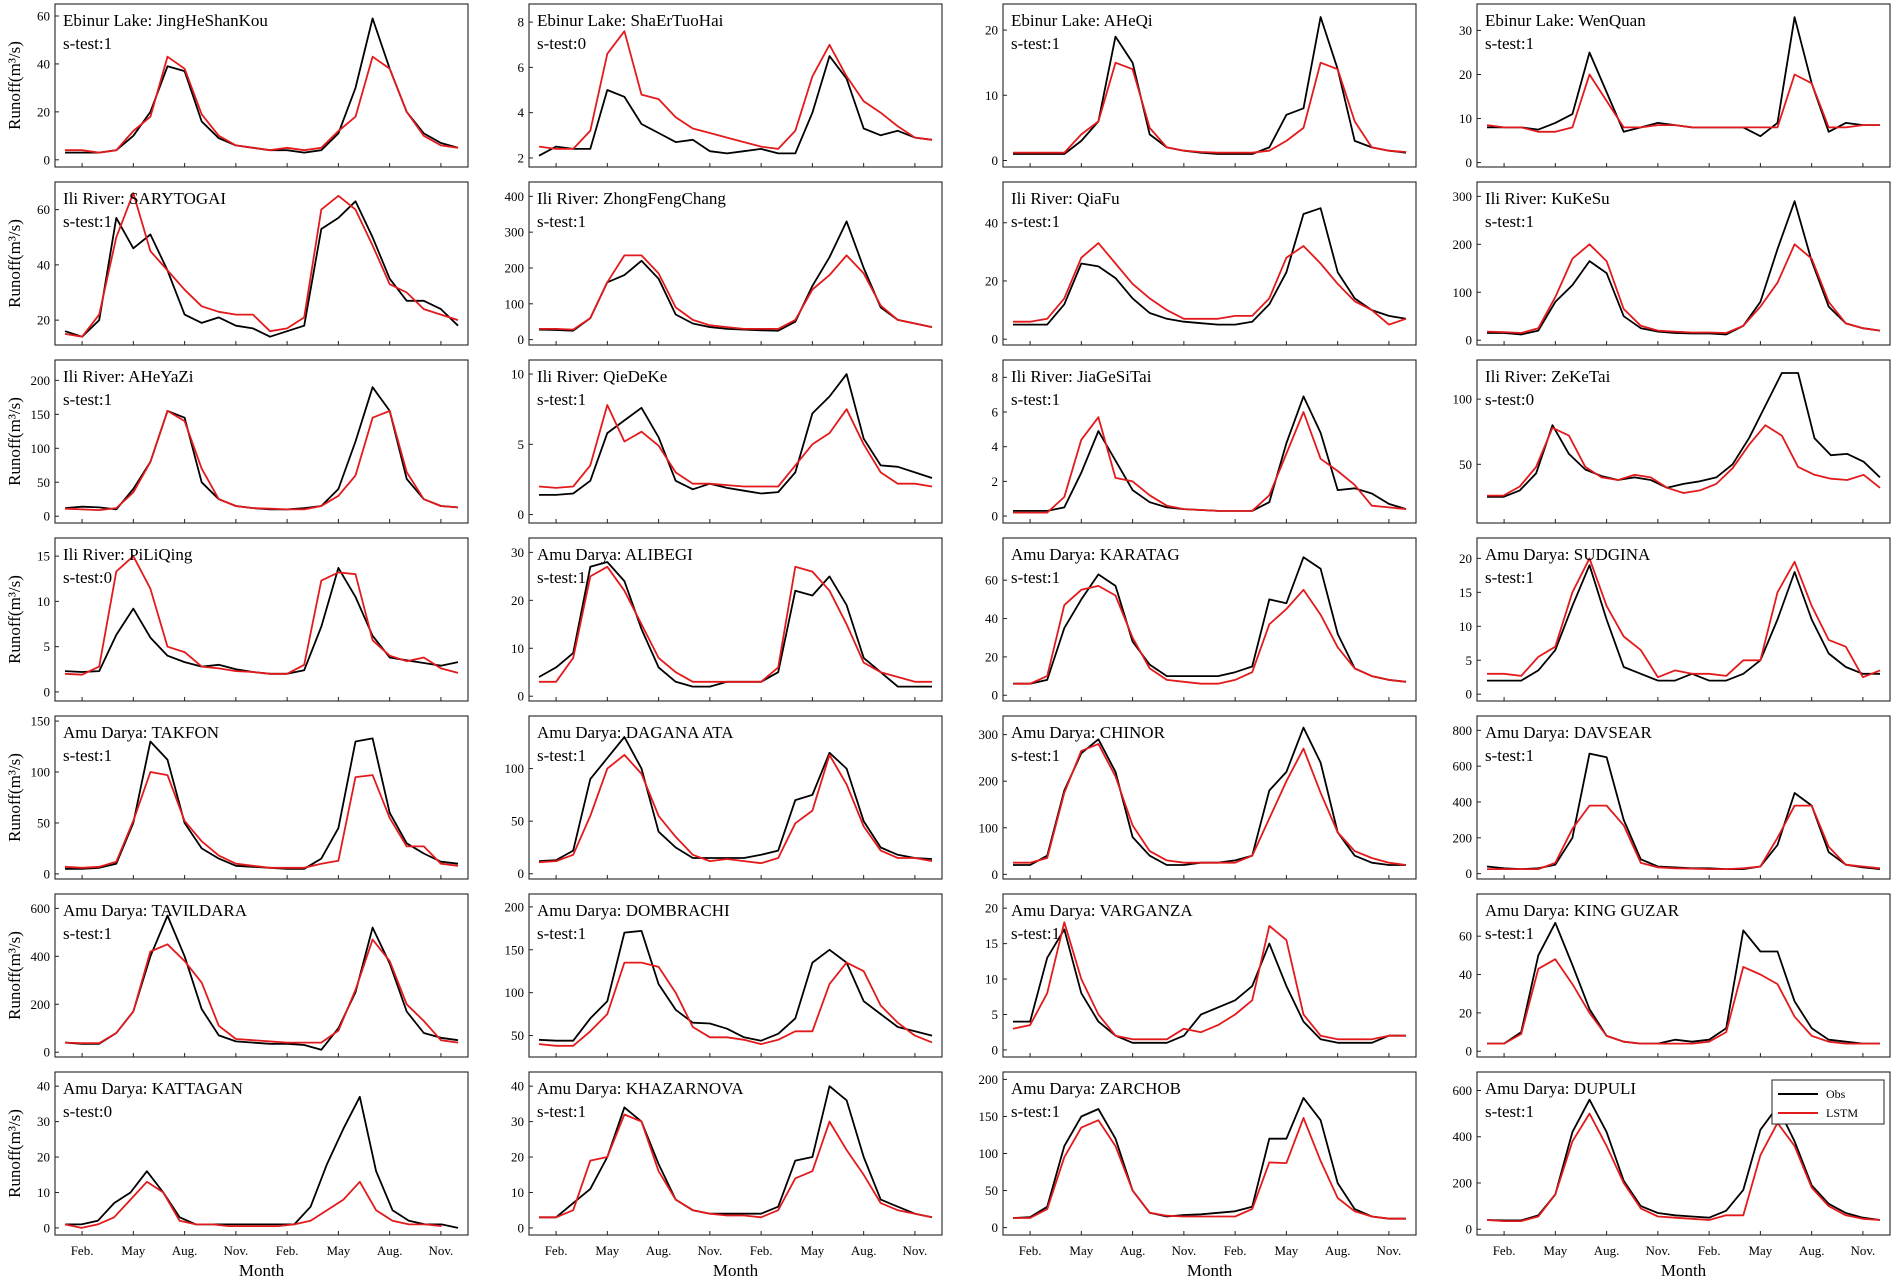  Describe the element at coordinates (615, 554) in the screenshot. I see `panel-title: Amu Darya: ALIBEGI` at that location.